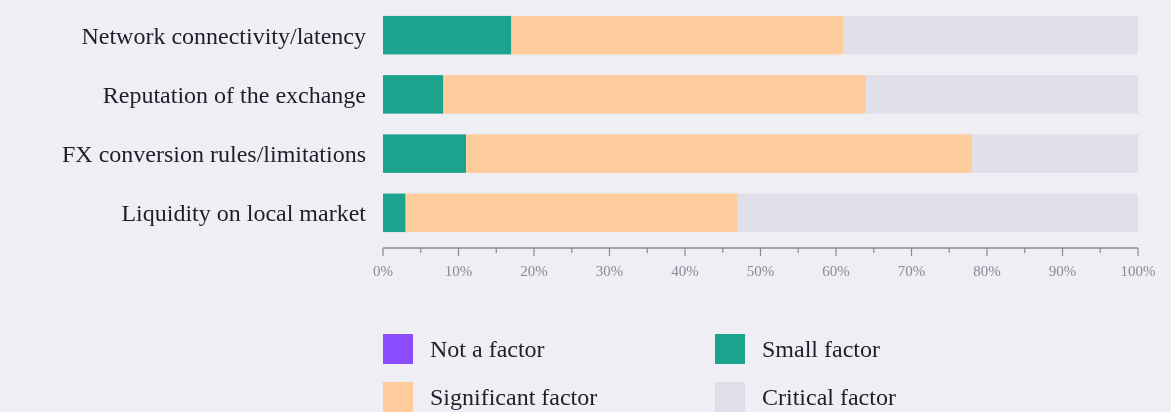 The width and height of the screenshot is (1171, 412). I want to click on legend-label: Not a factor, so click(487, 349).